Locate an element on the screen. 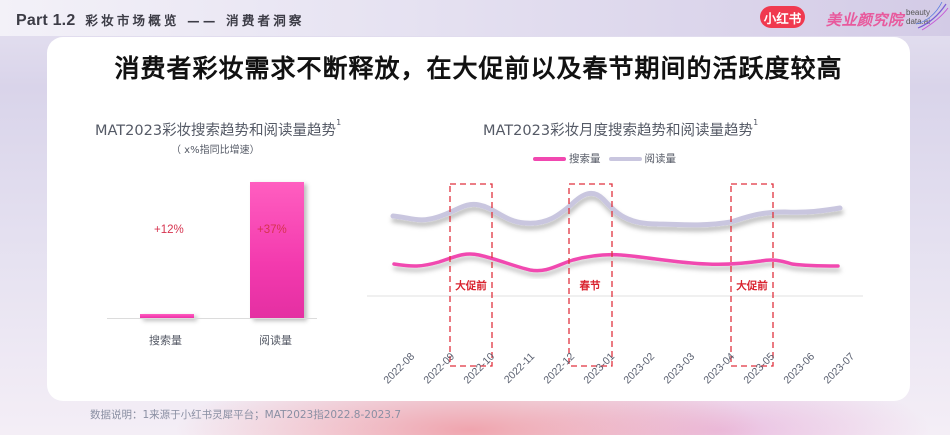 The width and height of the screenshot is (950, 435). left-chart-subtitle: （ x%指同比增速） is located at coordinates (215, 150).